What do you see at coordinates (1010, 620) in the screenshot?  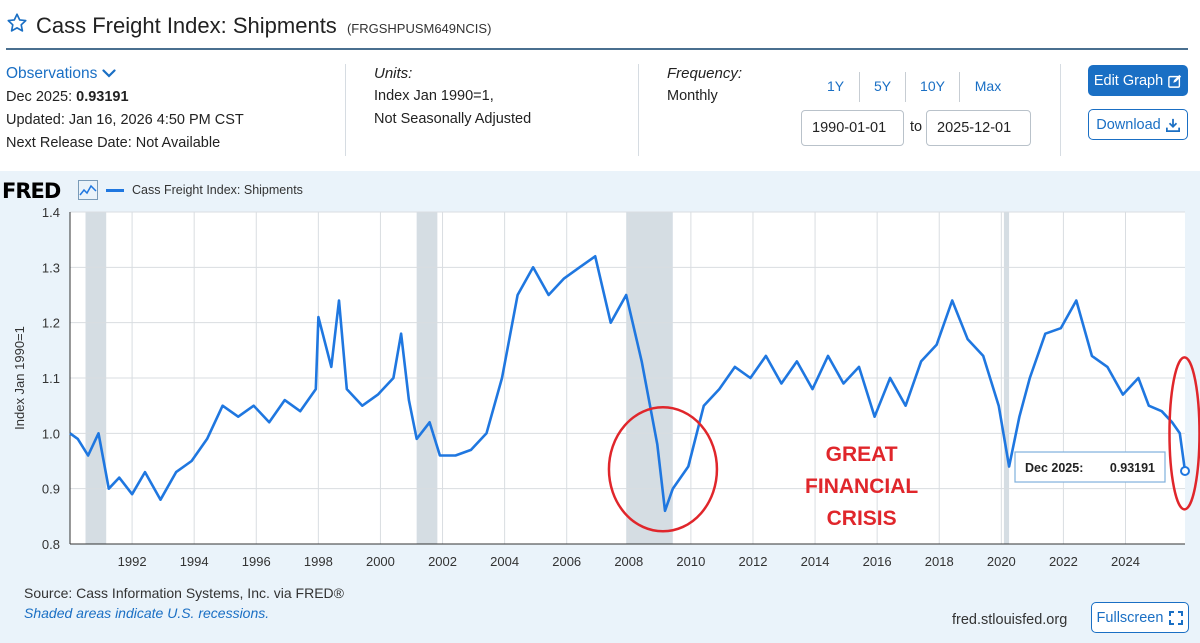 I see `fred-url: fred.stlouisfed.org` at bounding box center [1010, 620].